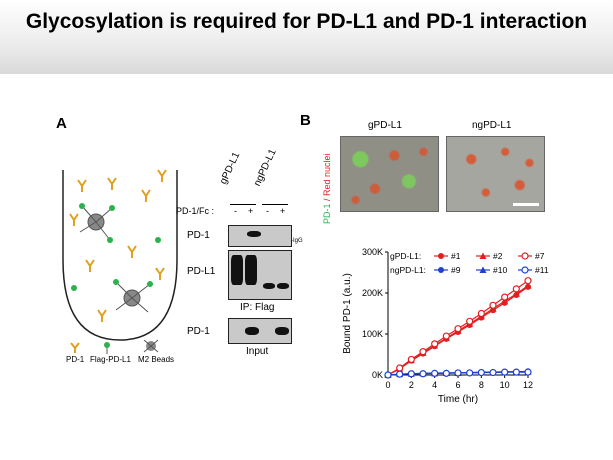  What do you see at coordinates (458, 399) in the screenshot?
I see `x-axis-label: Time (hr)` at bounding box center [458, 399].